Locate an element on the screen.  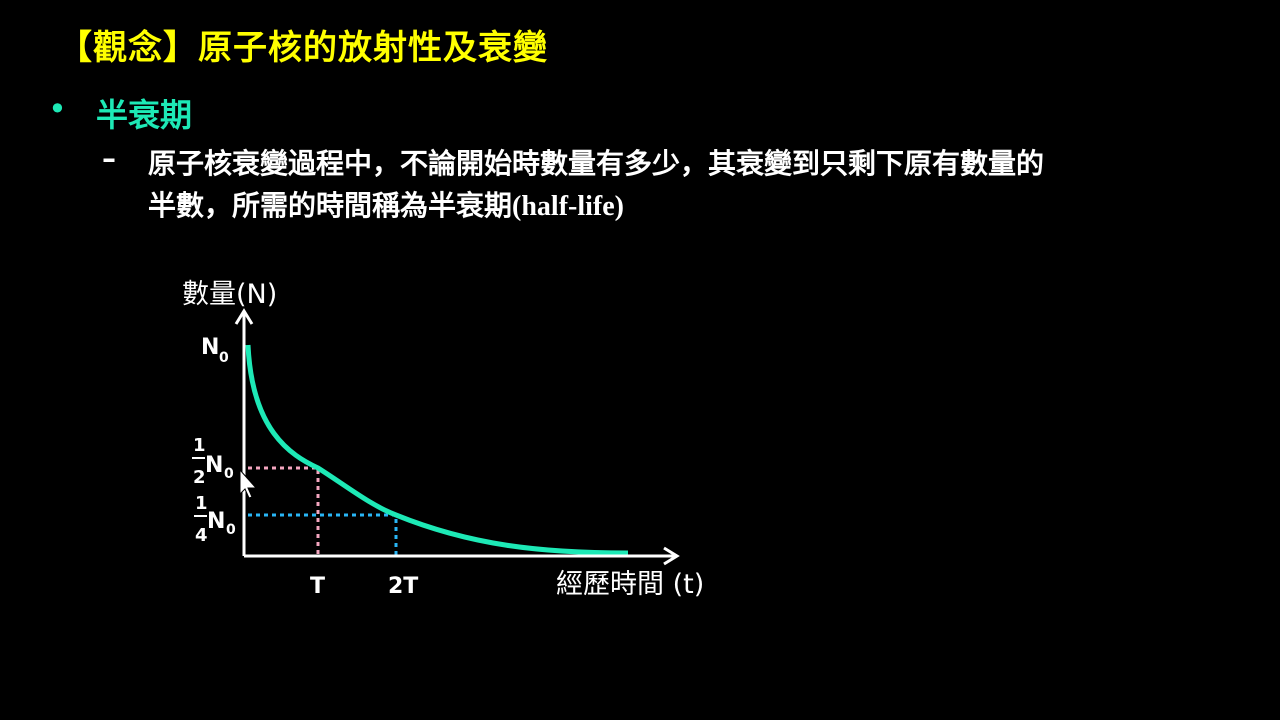
definition-text: 半數，所需的時間稱為半衰期 is located at coordinates (330, 205).